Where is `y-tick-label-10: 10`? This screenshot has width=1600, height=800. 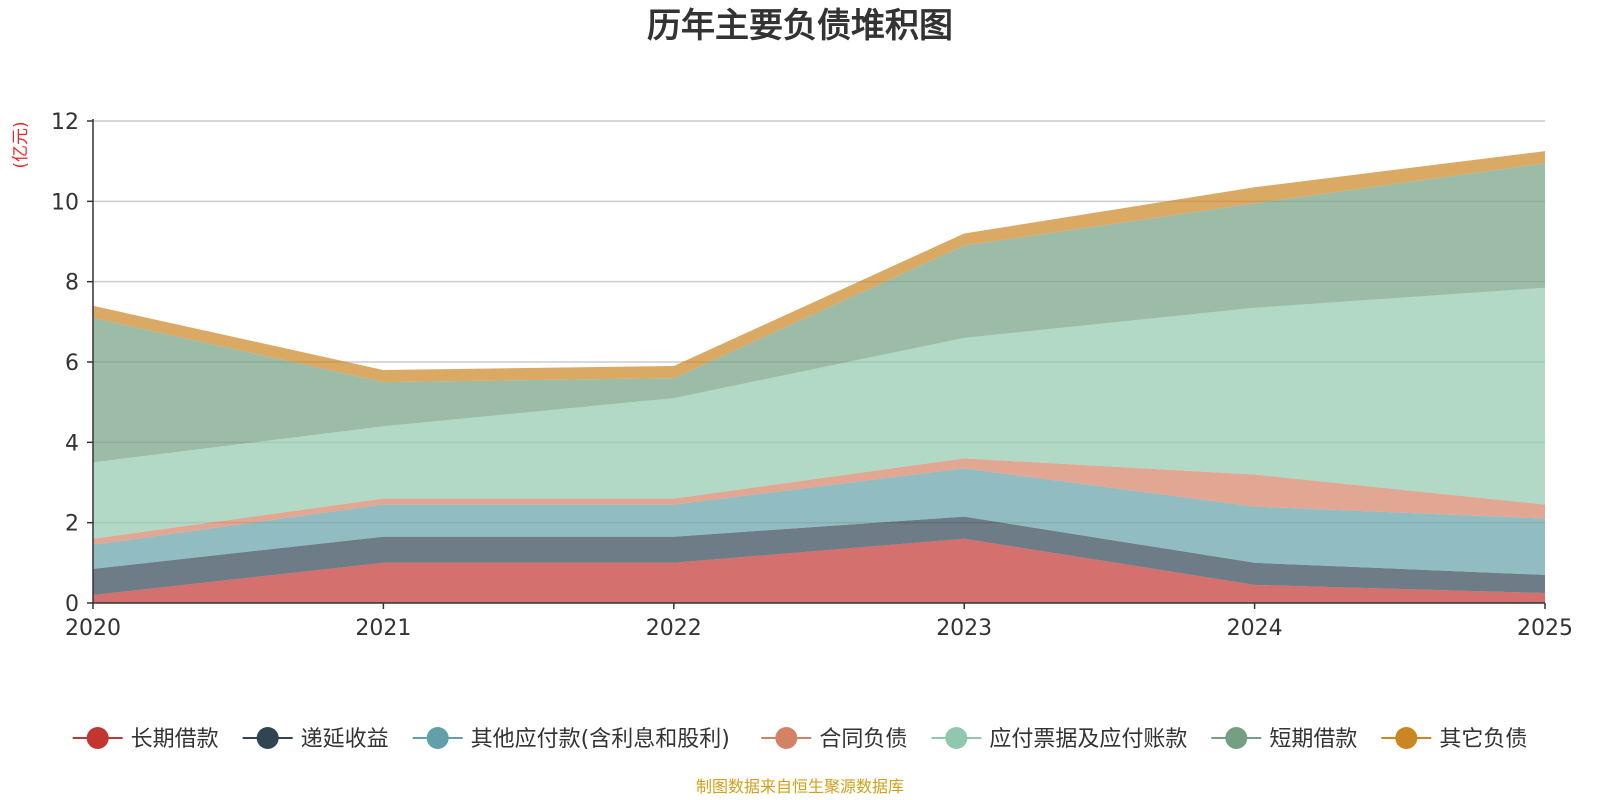
y-tick-label-10: 10 is located at coordinates (65, 202).